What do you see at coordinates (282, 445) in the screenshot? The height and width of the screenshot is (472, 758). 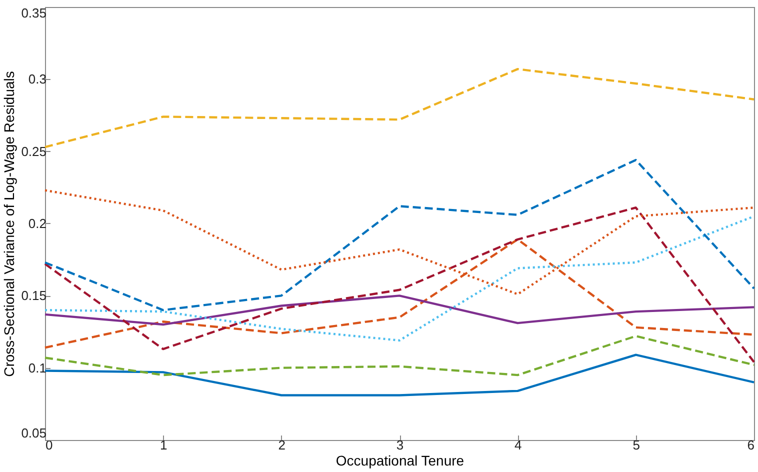 I see `x-tick-label: 2` at bounding box center [282, 445].